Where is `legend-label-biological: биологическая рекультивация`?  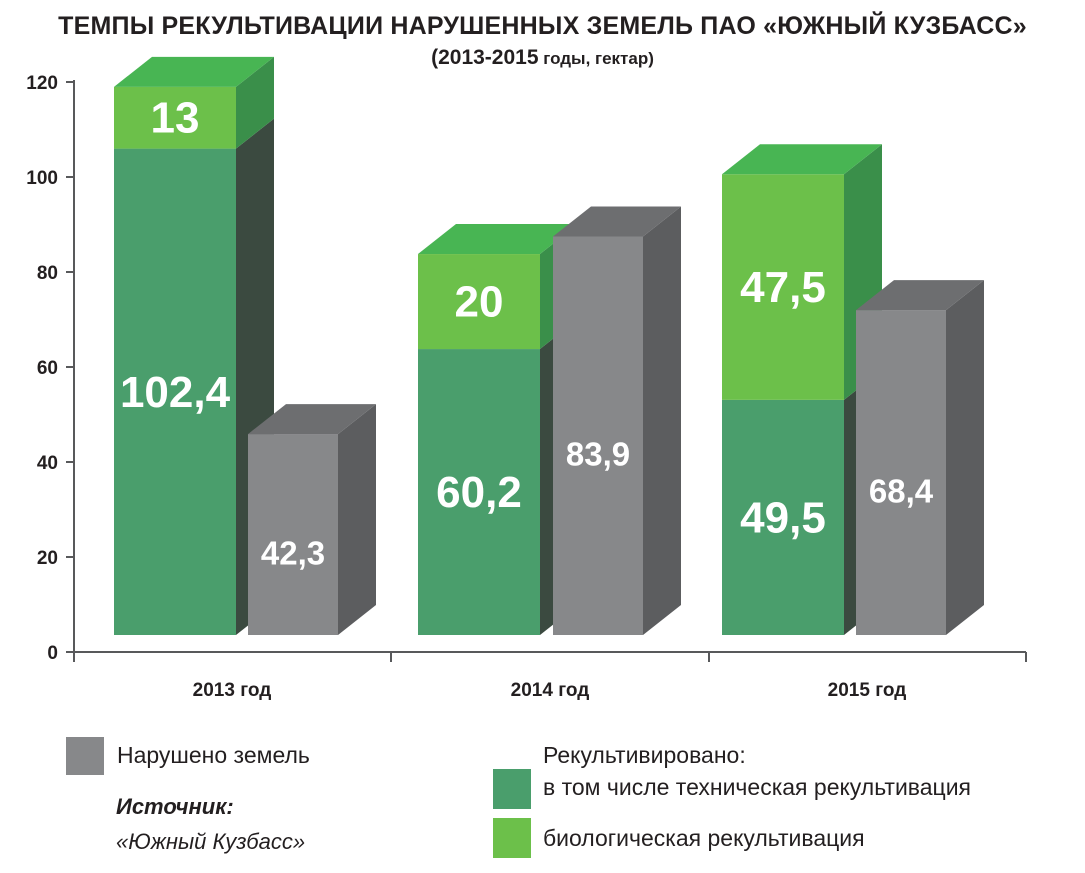 legend-label-biological: биологическая рекультивация is located at coordinates (704, 838).